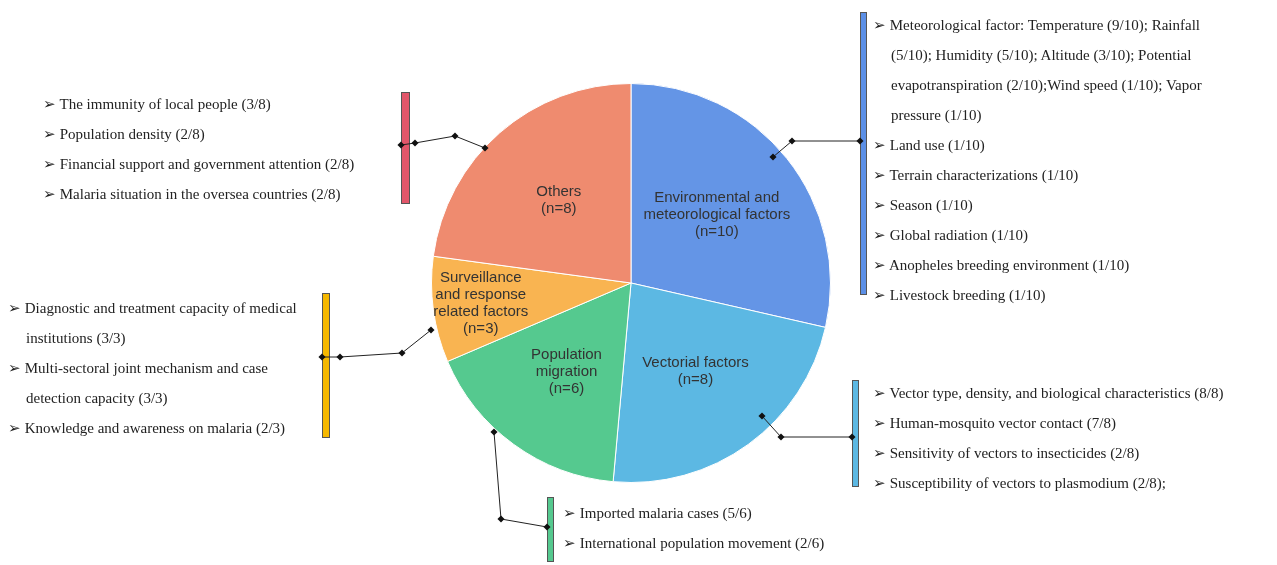 This screenshot has height=565, width=1277. Describe the element at coordinates (694, 528) in the screenshot. I see `text: ➢ Imported malaria cases (5/6) ➢ International population movement (2/6)` at that location.